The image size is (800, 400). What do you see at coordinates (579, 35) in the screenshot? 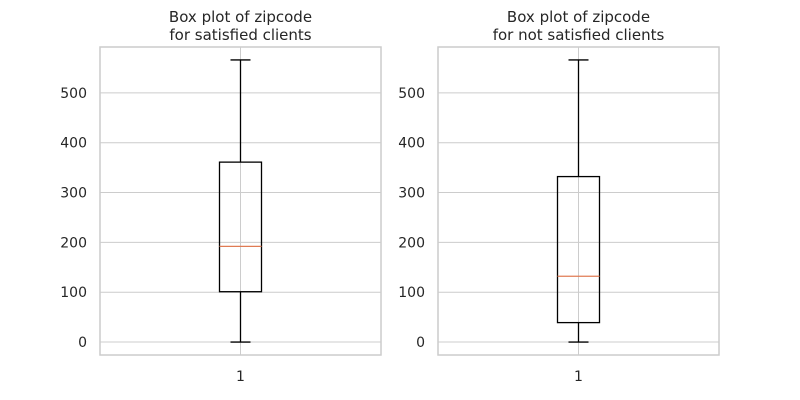
I see `chart-title: for not satisfied clients` at bounding box center [579, 35].